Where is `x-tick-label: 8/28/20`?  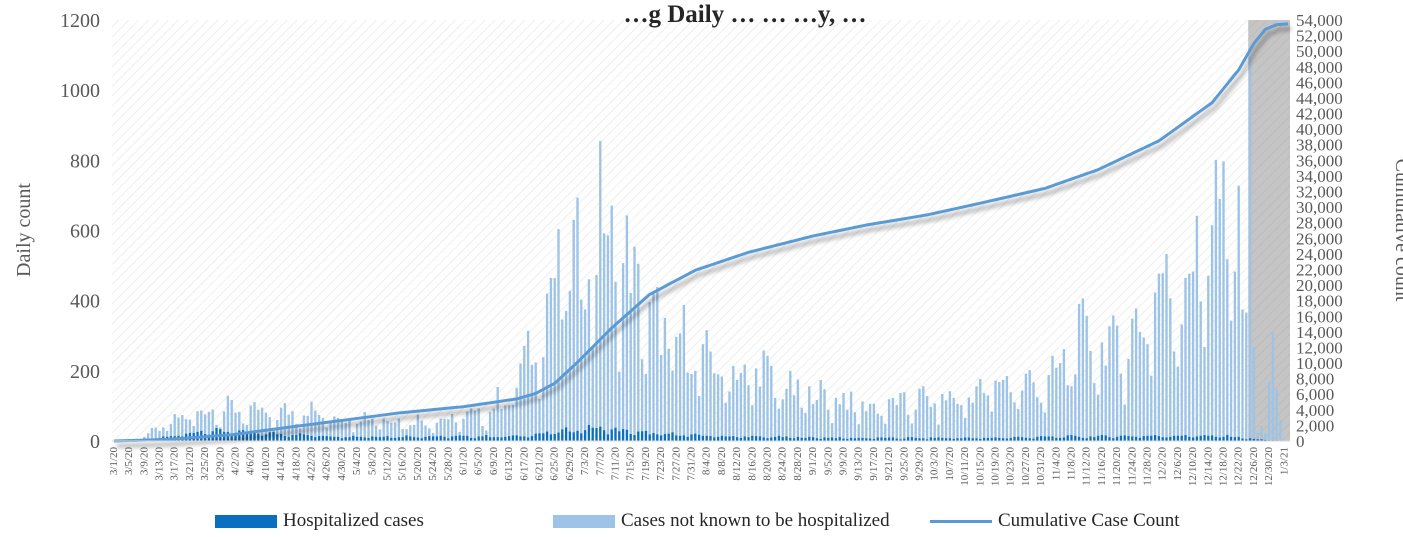 x-tick-label: 8/28/20 is located at coordinates (798, 464).